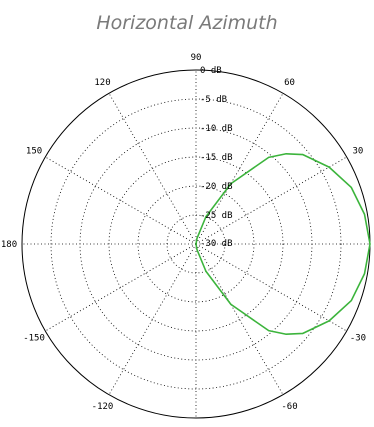  I want to click on grid-ring, so click(196, 244).